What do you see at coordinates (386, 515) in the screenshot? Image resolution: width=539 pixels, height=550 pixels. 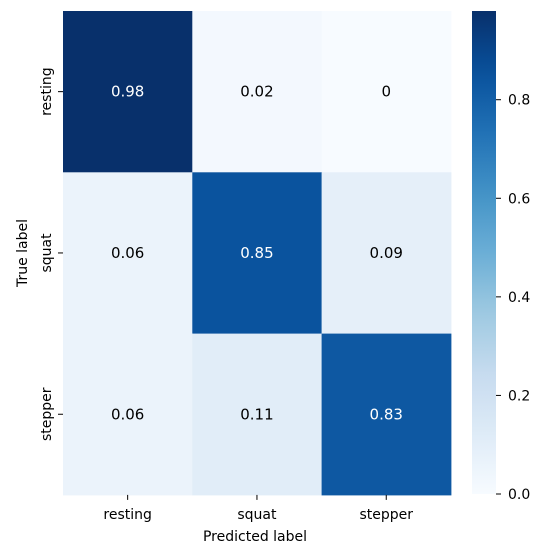 I see `x-tick-label: stepper` at bounding box center [386, 515].